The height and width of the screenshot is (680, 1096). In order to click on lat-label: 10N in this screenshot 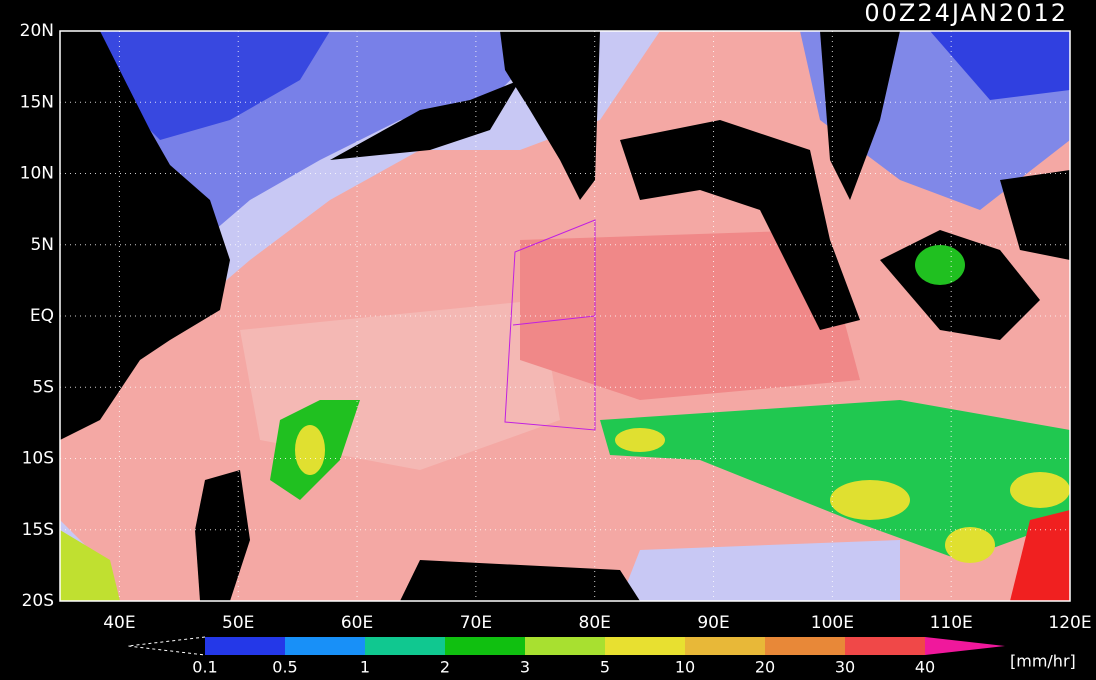, I will do `click(37, 174)`.